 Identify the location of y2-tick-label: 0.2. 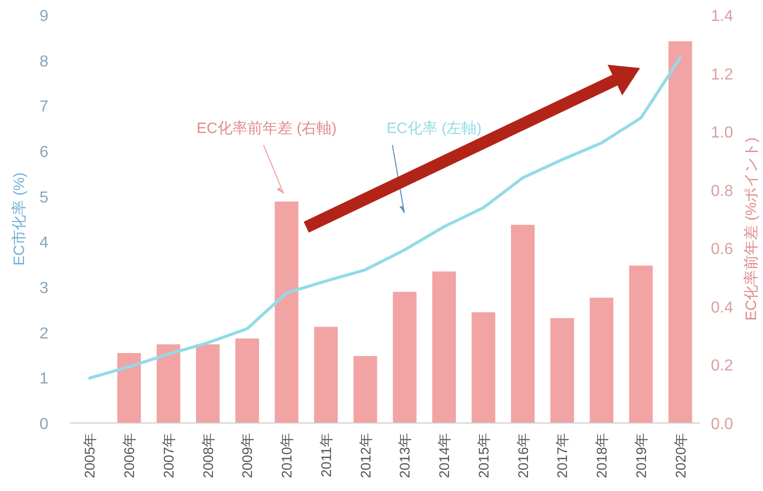
(722, 366).